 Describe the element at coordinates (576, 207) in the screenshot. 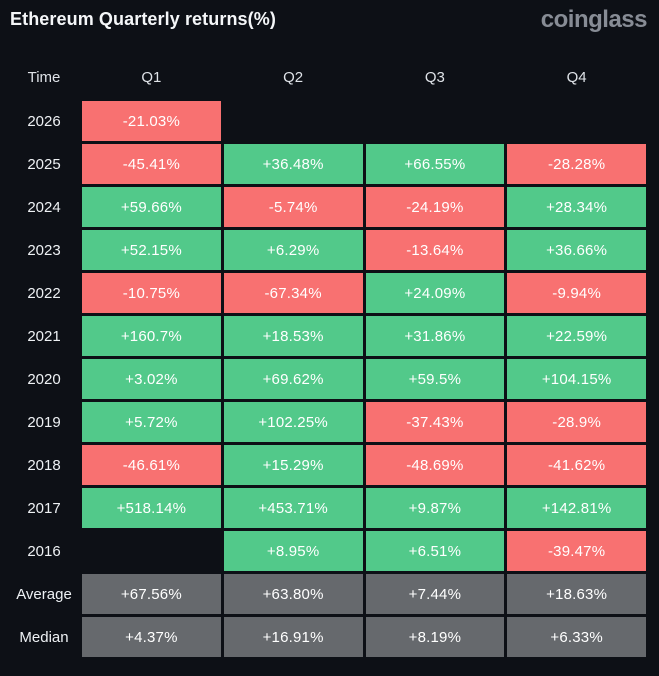

I see `return-cell-2024-q4: +28.34%` at that location.